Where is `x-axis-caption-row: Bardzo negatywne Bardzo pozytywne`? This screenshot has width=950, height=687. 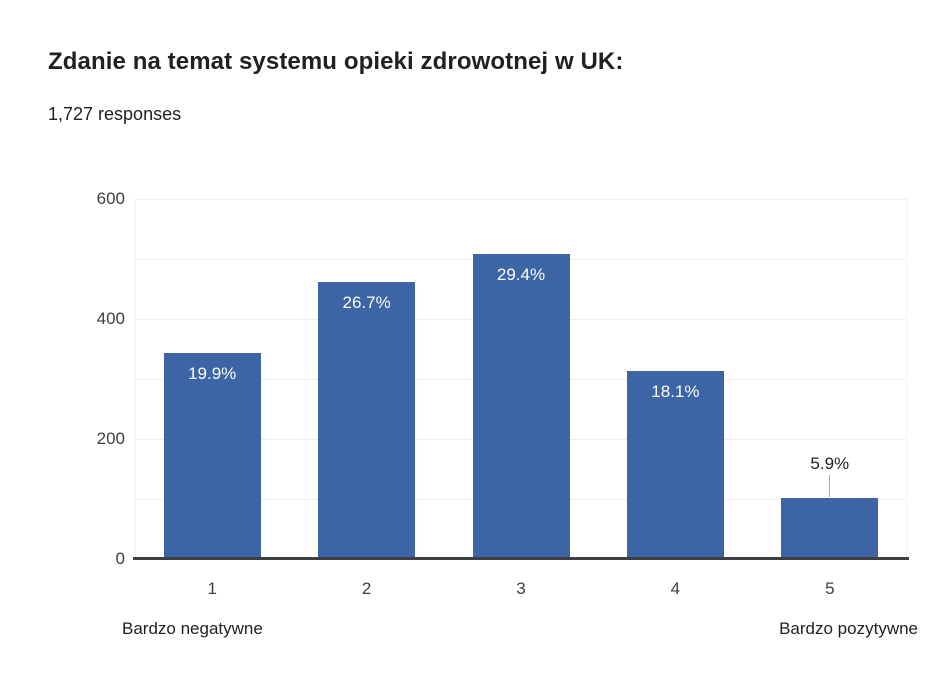 x-axis-caption-row: Bardzo negatywne Bardzo pozytywne is located at coordinates (520, 629).